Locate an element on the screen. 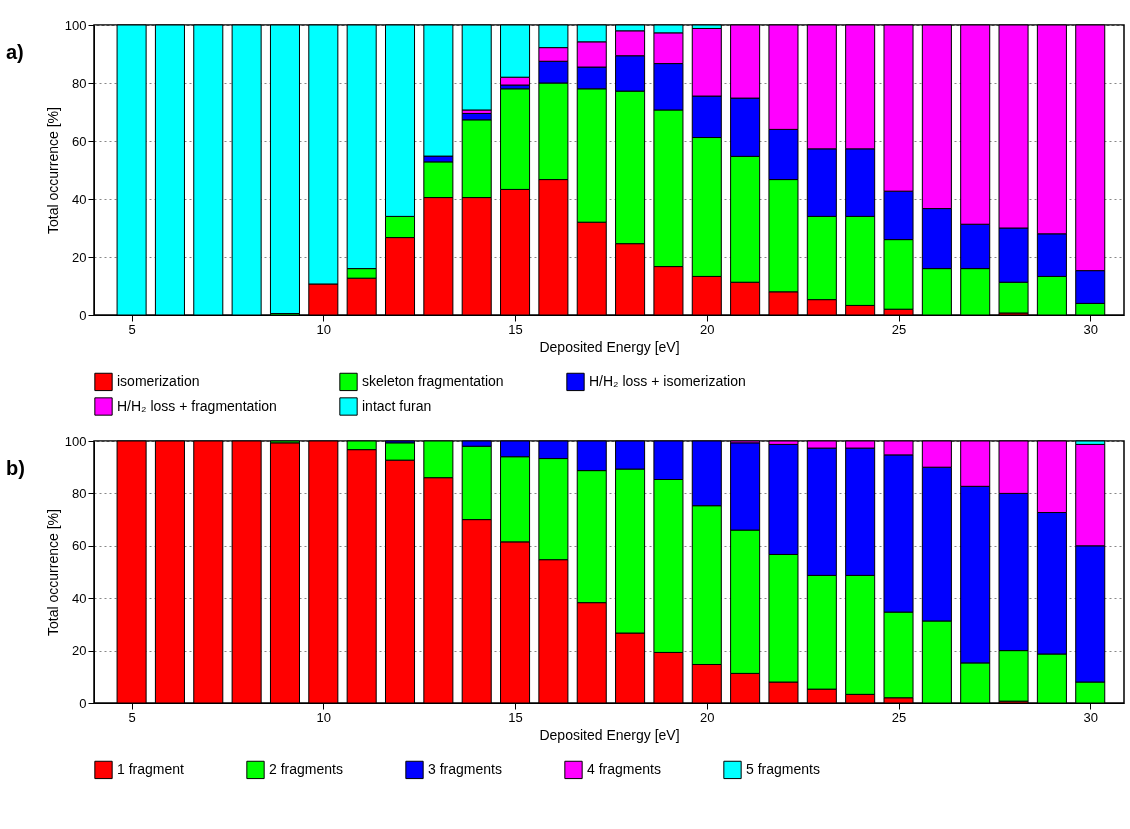 The height and width of the screenshot is (829, 1130). text: a) is located at coordinates (15, 52).